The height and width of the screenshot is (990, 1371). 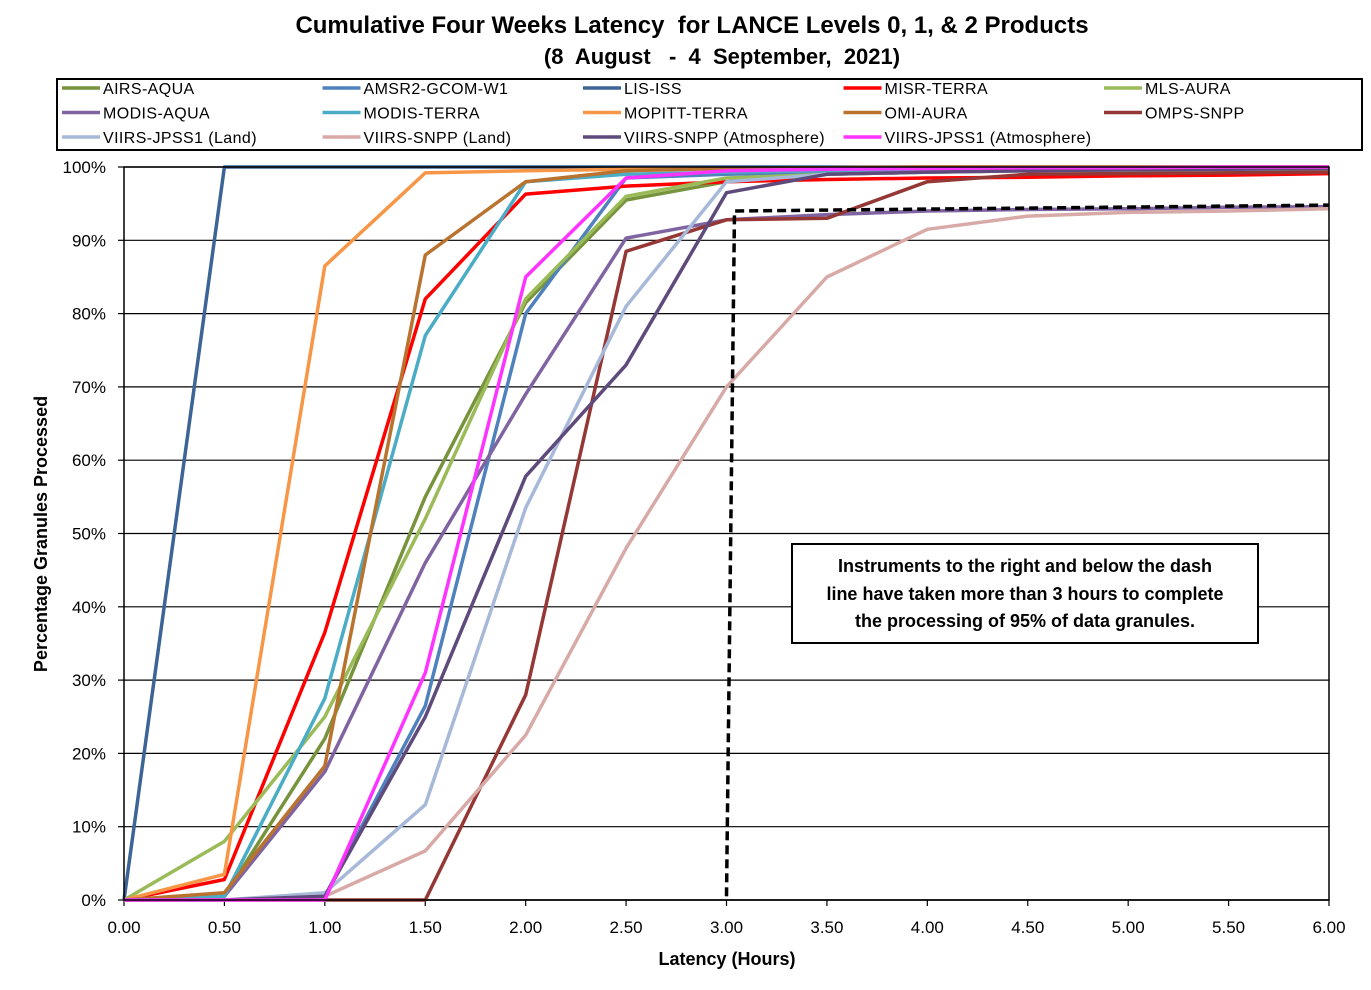 What do you see at coordinates (927, 927) in the screenshot?
I see `x-tick-label: 4.00` at bounding box center [927, 927].